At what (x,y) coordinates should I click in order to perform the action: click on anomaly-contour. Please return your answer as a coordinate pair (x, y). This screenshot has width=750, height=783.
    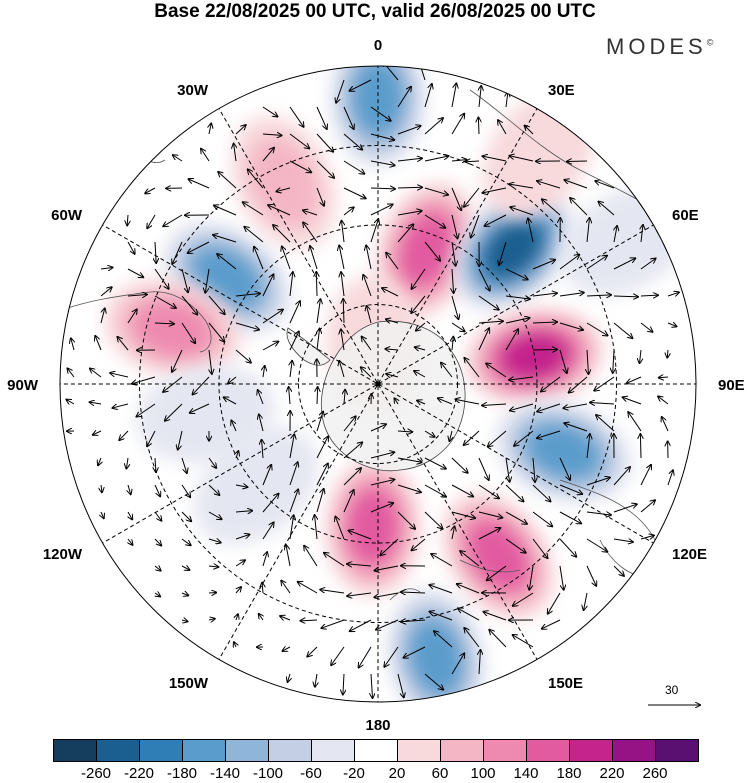
    Looking at the image, I should click on (206, 414).